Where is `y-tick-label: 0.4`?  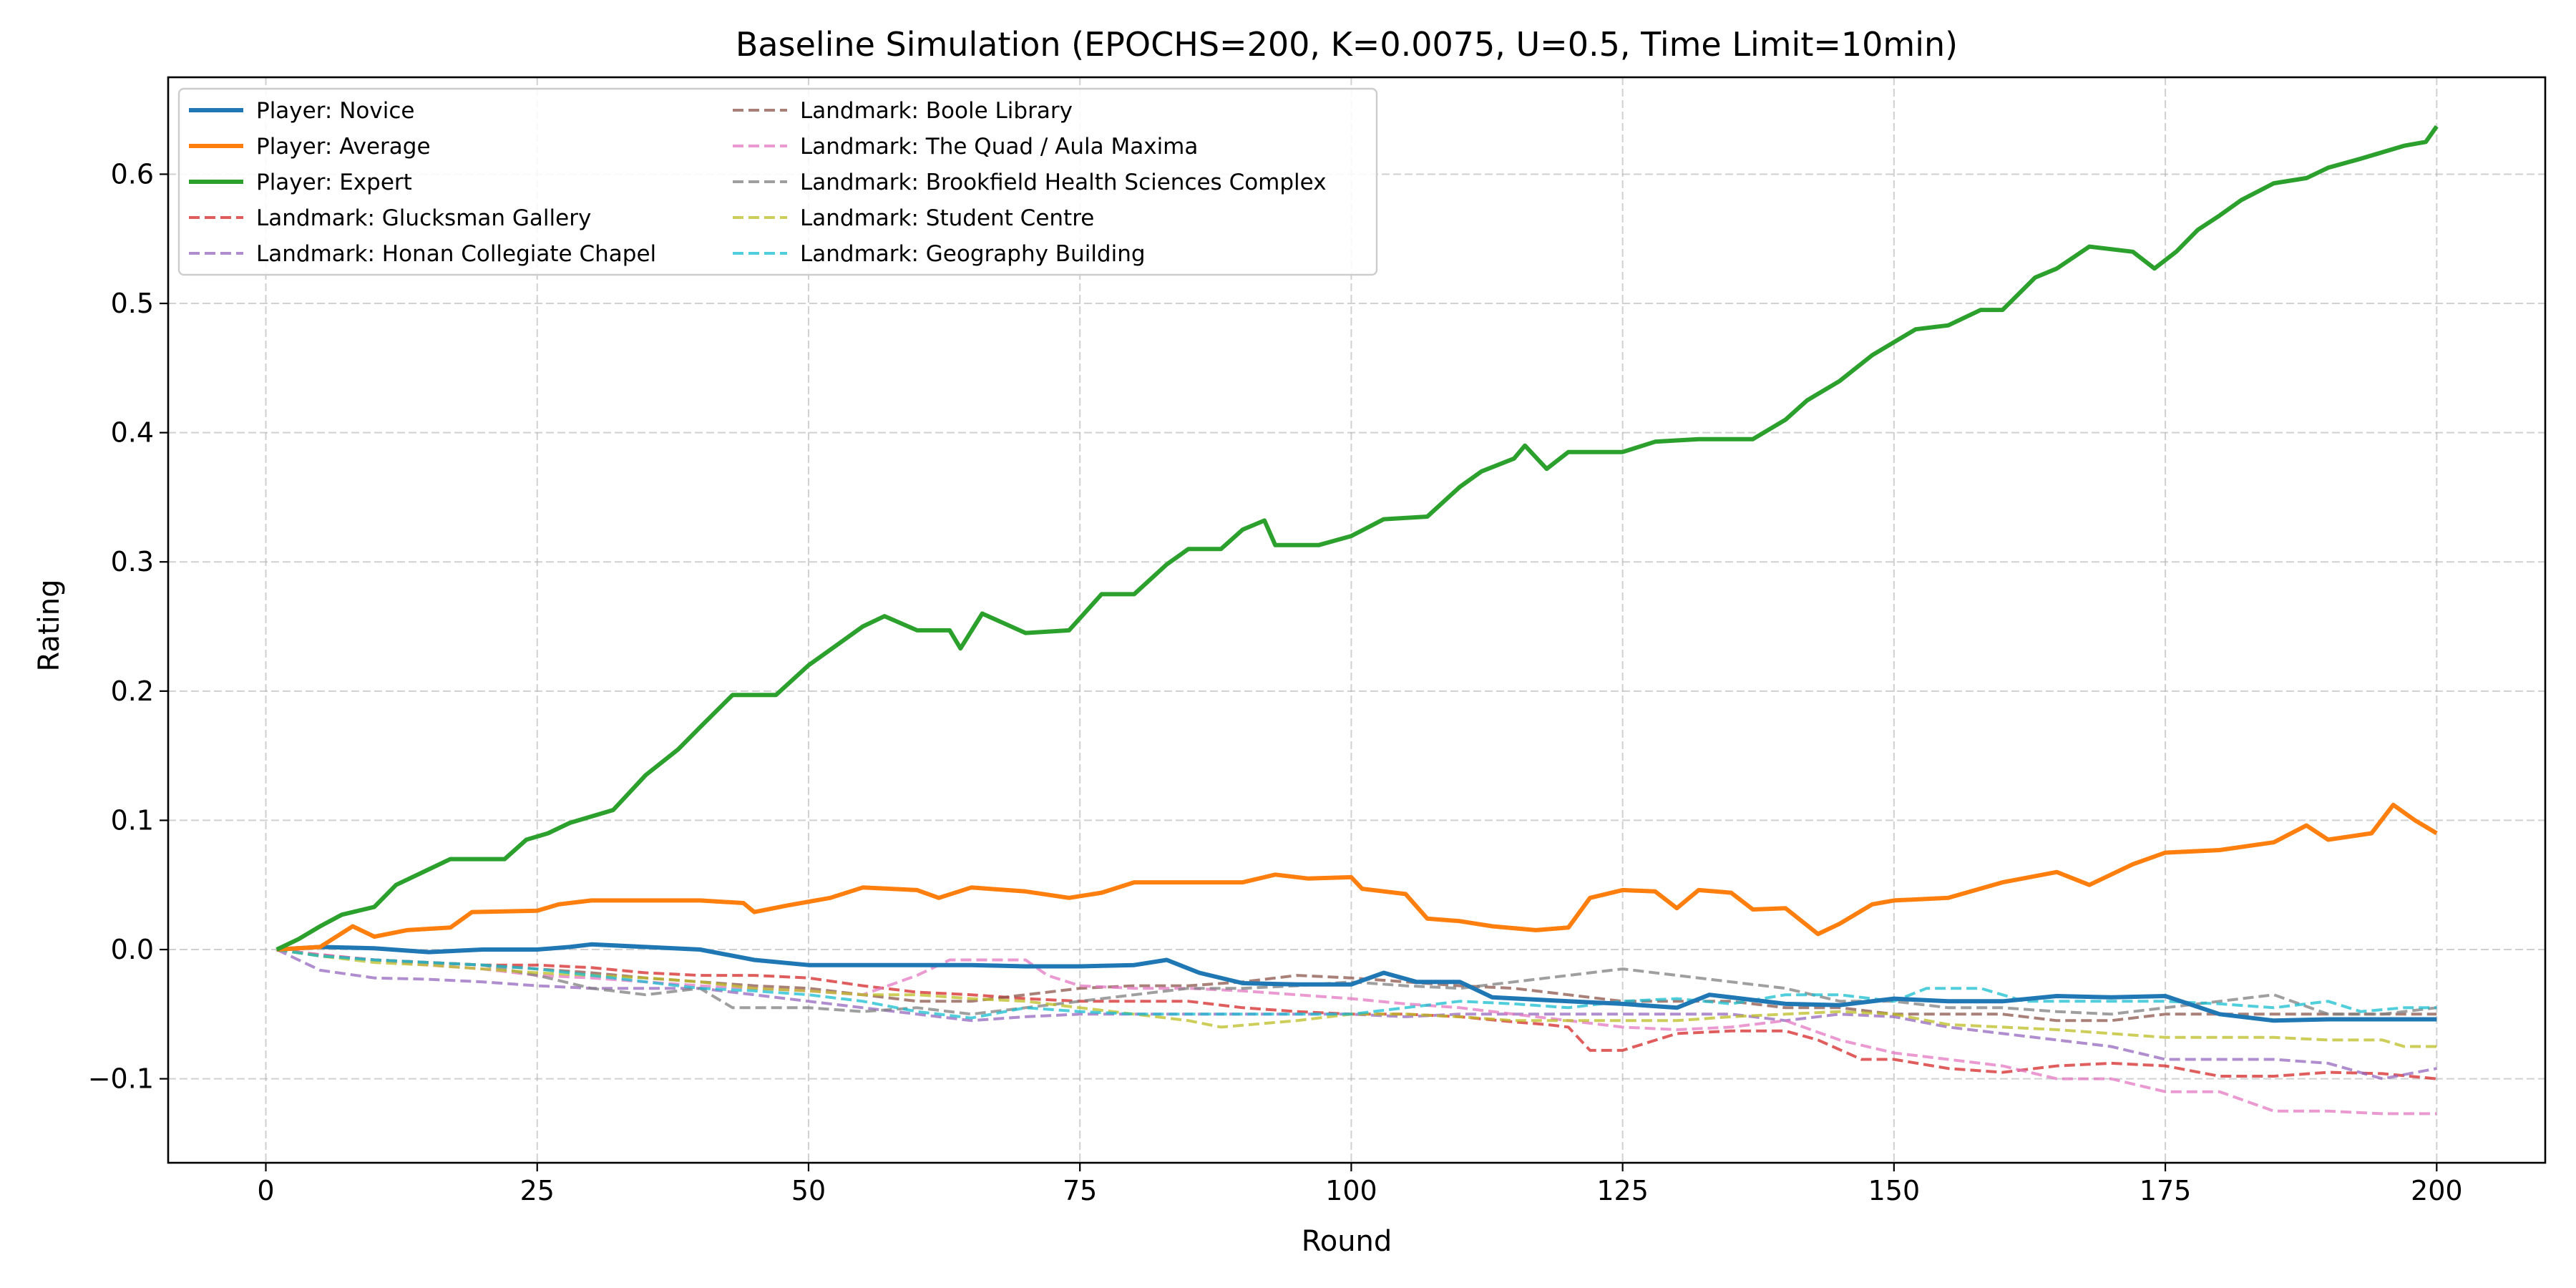 y-tick-label: 0.4 is located at coordinates (132, 433).